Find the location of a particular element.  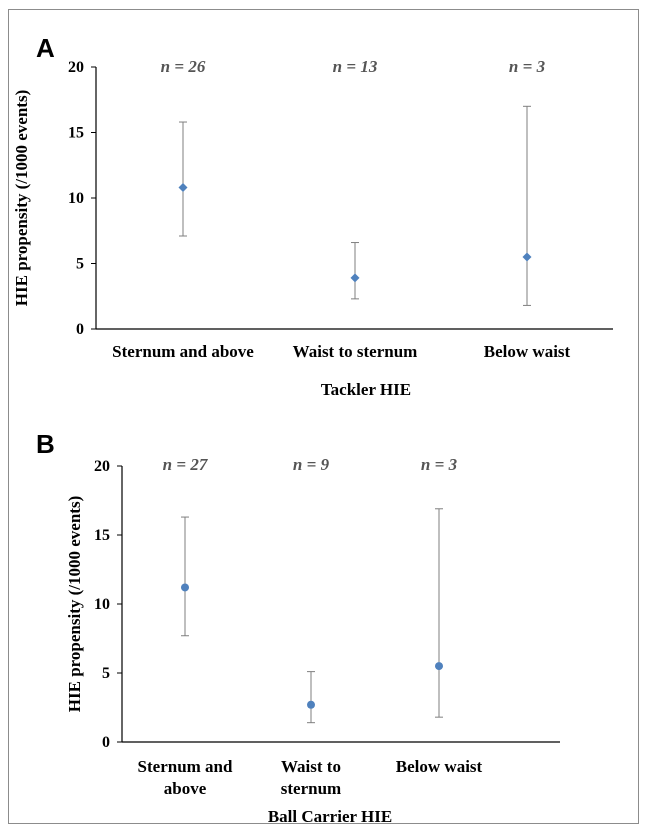

panel-letter: A is located at coordinates (45, 48).